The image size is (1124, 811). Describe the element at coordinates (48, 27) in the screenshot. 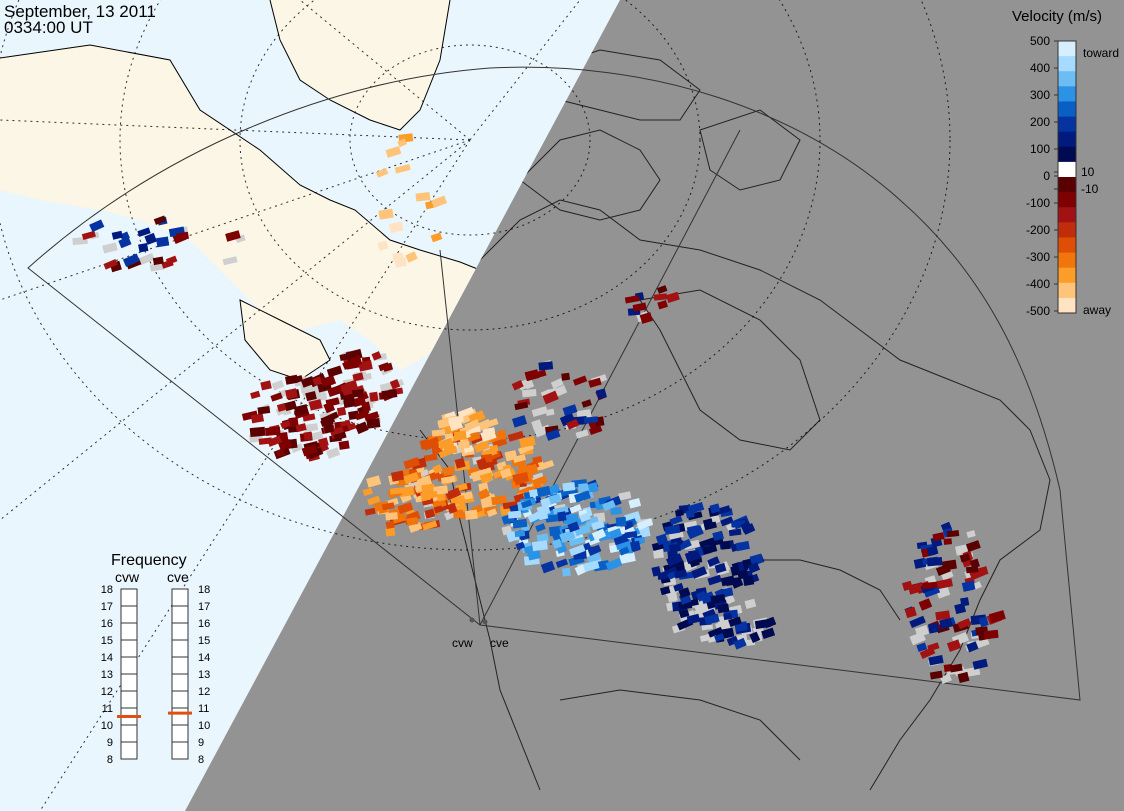

I see `time-label: 0334:00 UT` at that location.